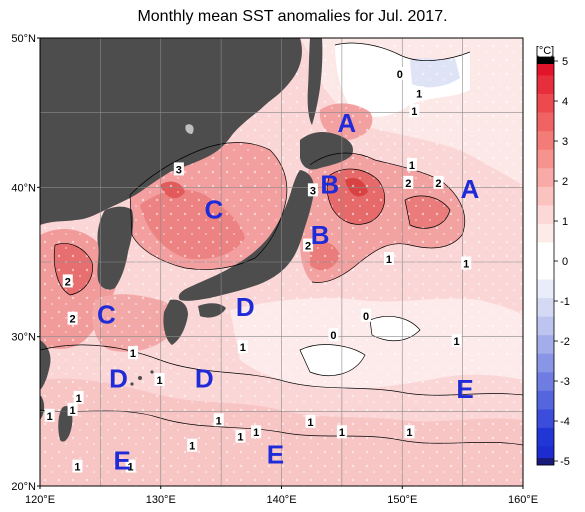  Describe the element at coordinates (161, 500) in the screenshot. I see `longitude-label: 130°E` at that location.